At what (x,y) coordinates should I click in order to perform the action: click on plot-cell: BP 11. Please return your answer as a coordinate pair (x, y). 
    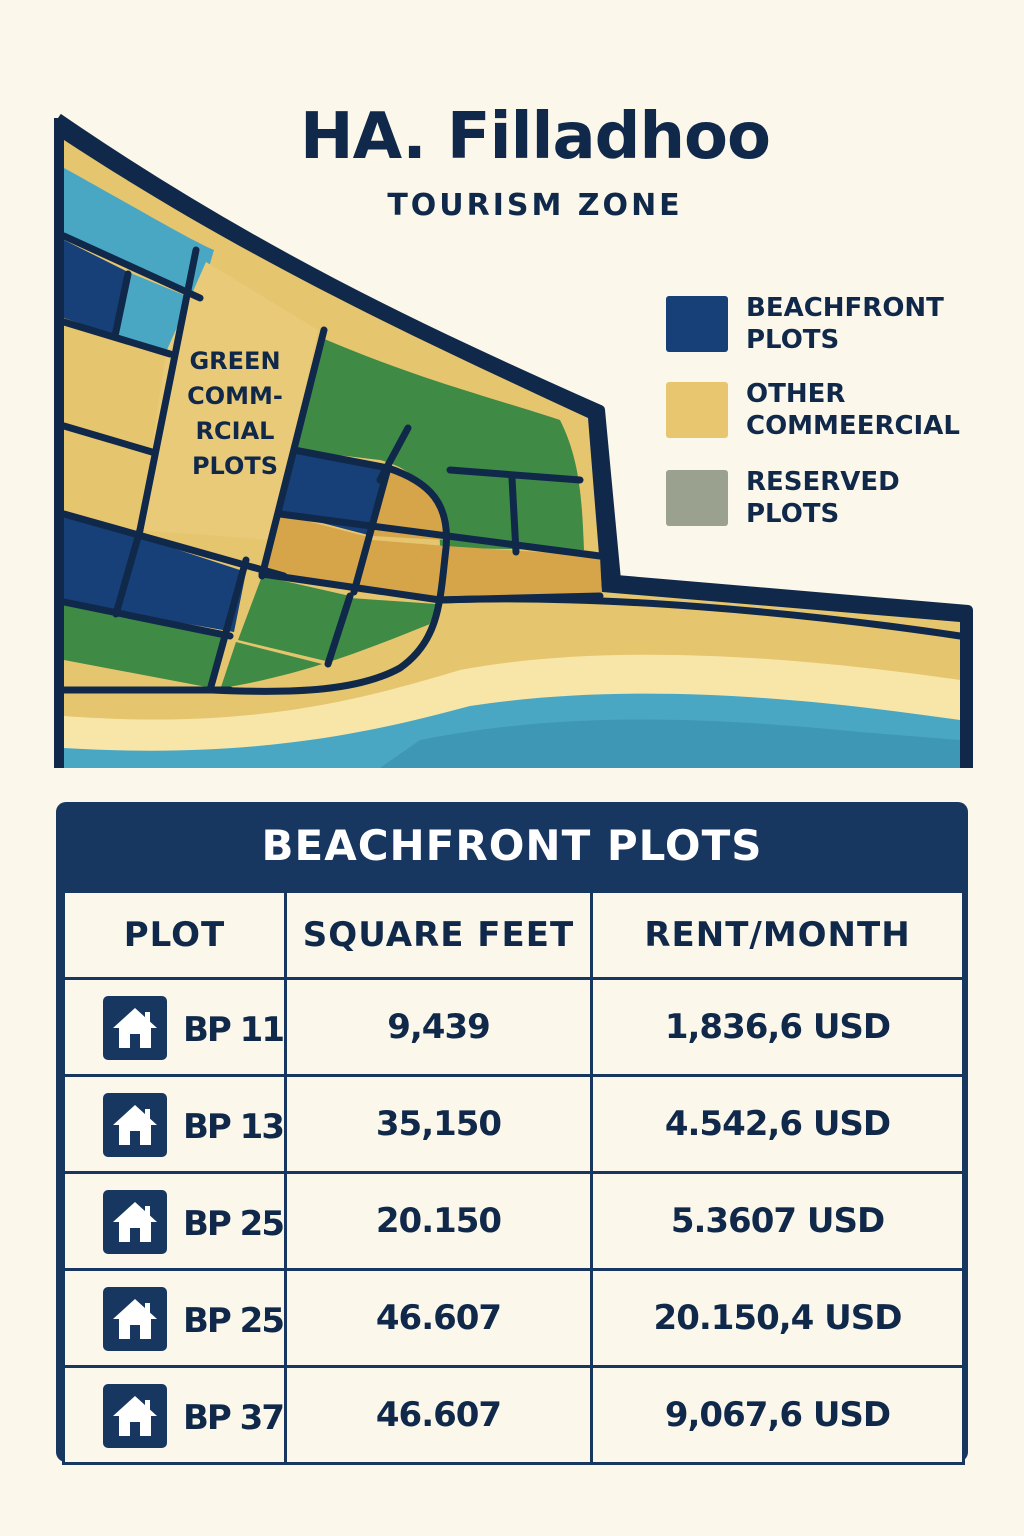
    Looking at the image, I should click on (174, 1027).